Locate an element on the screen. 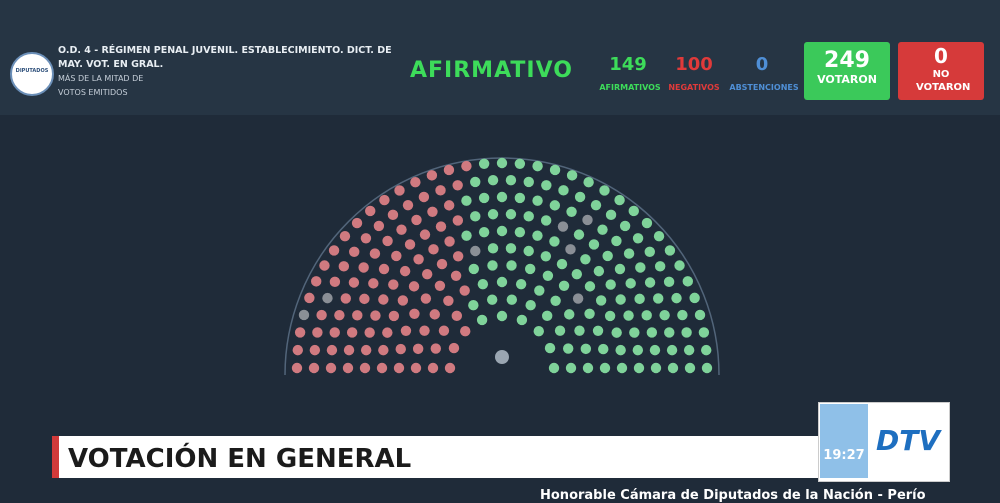  flag is located at coordinates (844, 441).